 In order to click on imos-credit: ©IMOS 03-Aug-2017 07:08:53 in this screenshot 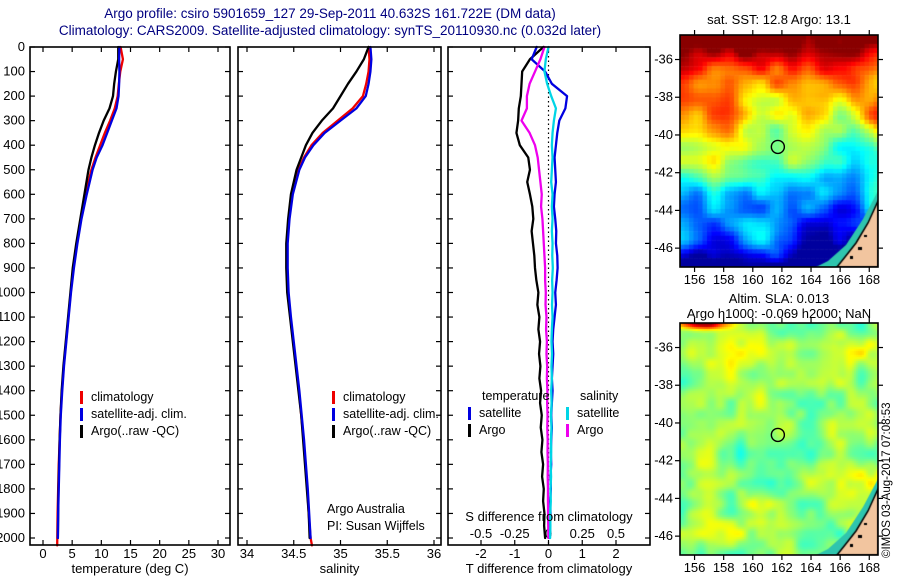, I will do `click(887, 480)`.